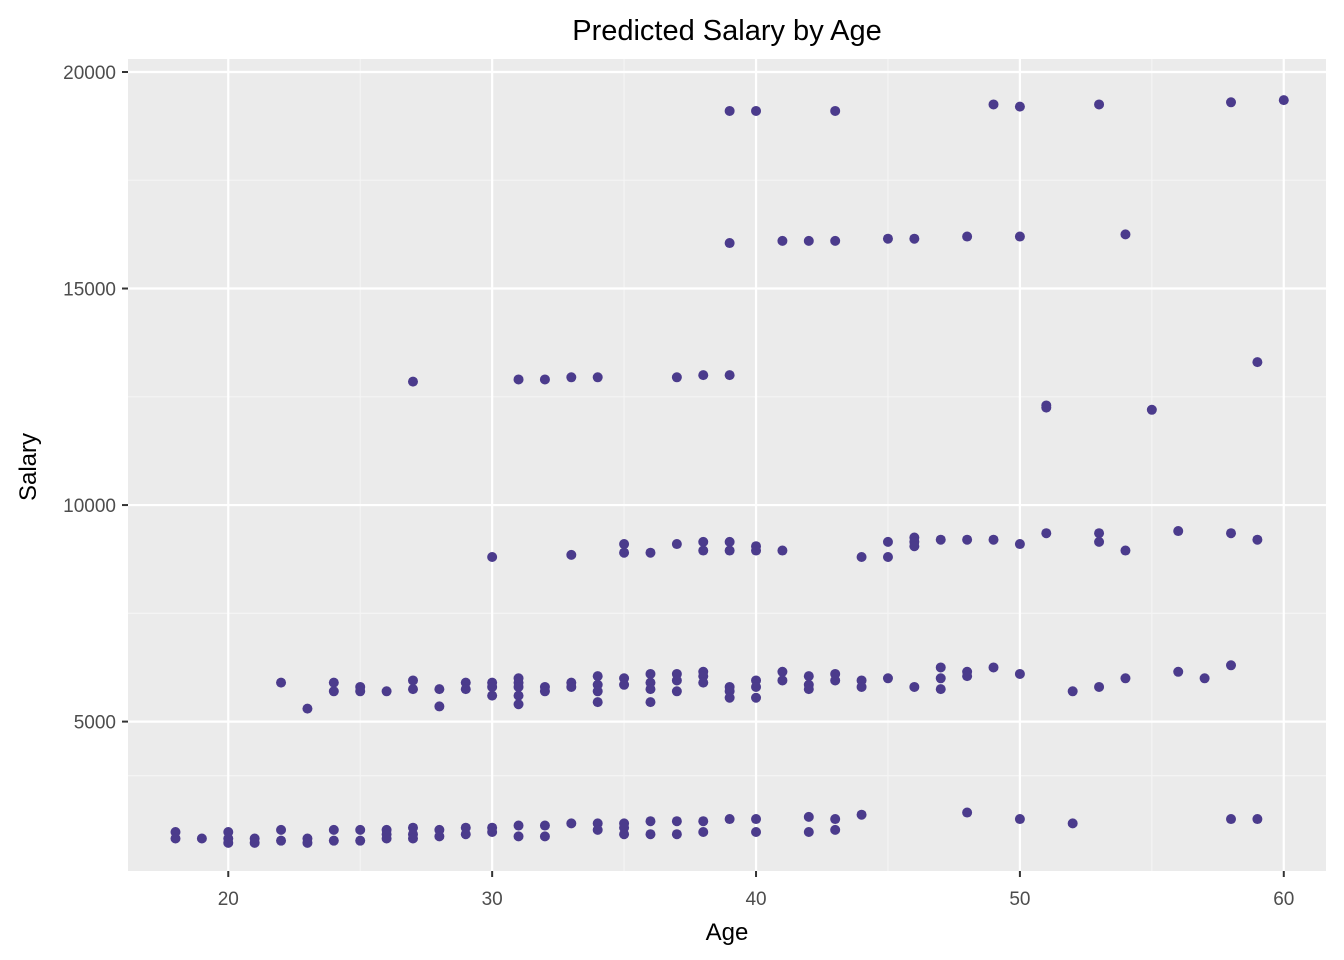 This screenshot has height=960, width=1344. Describe the element at coordinates (727, 932) in the screenshot. I see `x-axis-title: Age` at that location.